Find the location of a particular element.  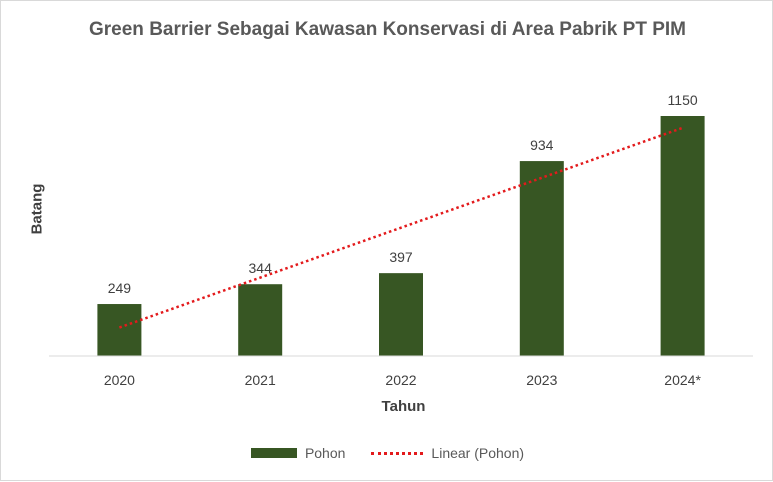

legend-item-linear: Linear (Pohon) is located at coordinates (447, 453).